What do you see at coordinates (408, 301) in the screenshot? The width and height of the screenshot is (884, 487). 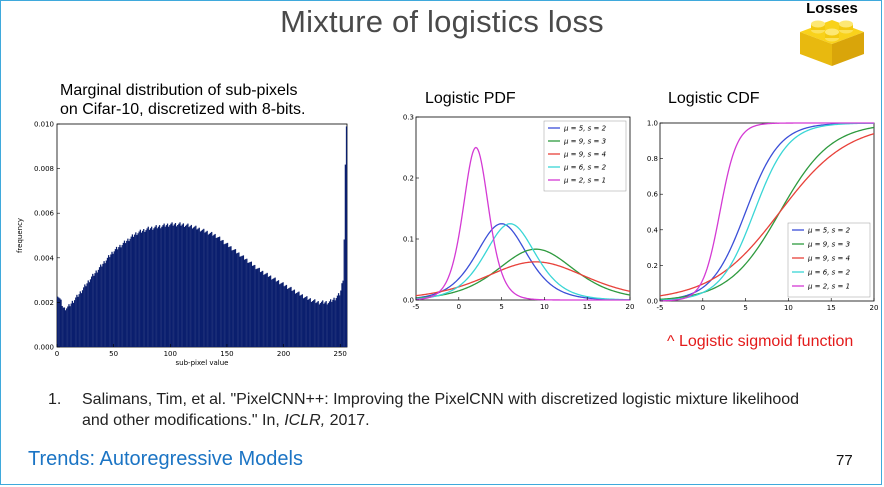 I see `y-tick-label: 0.0` at bounding box center [408, 301].